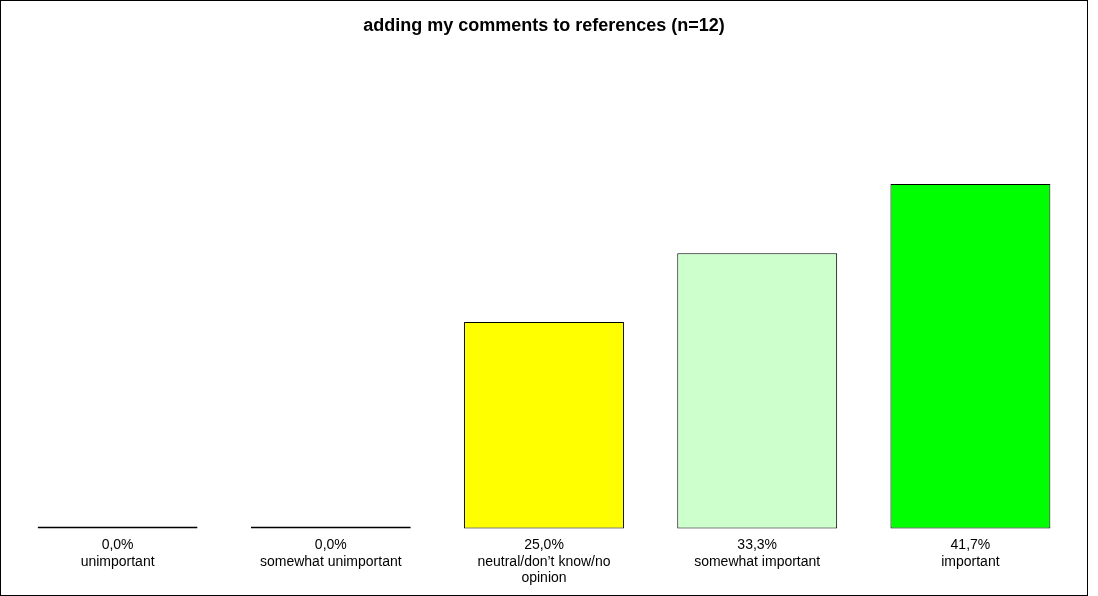 Image resolution: width=1098 pixels, height=596 pixels. I want to click on x-tick-label: somewhat unimportant, so click(330, 560).